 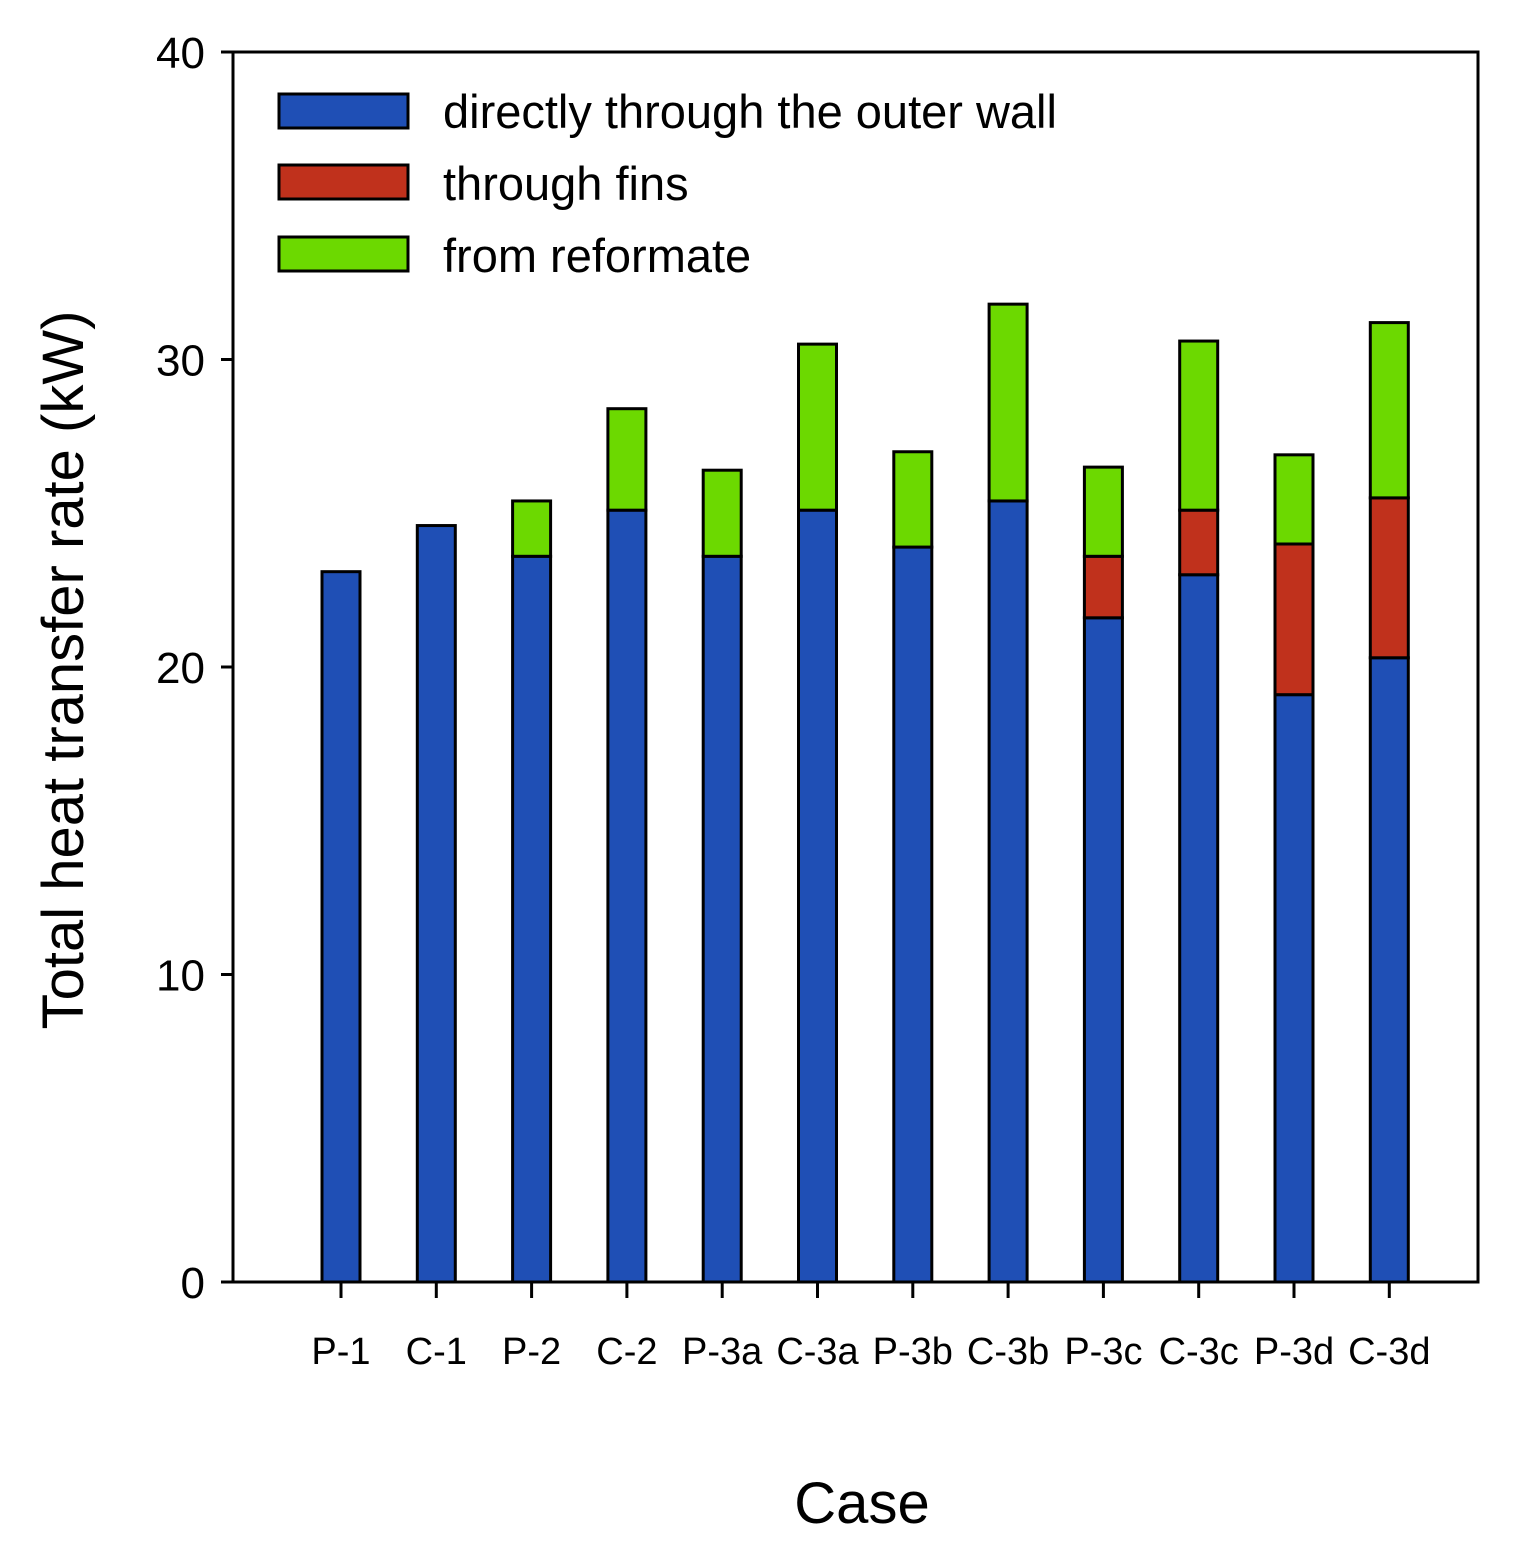 What do you see at coordinates (180, 53) in the screenshot?
I see `y-tick-label: 40` at bounding box center [180, 53].